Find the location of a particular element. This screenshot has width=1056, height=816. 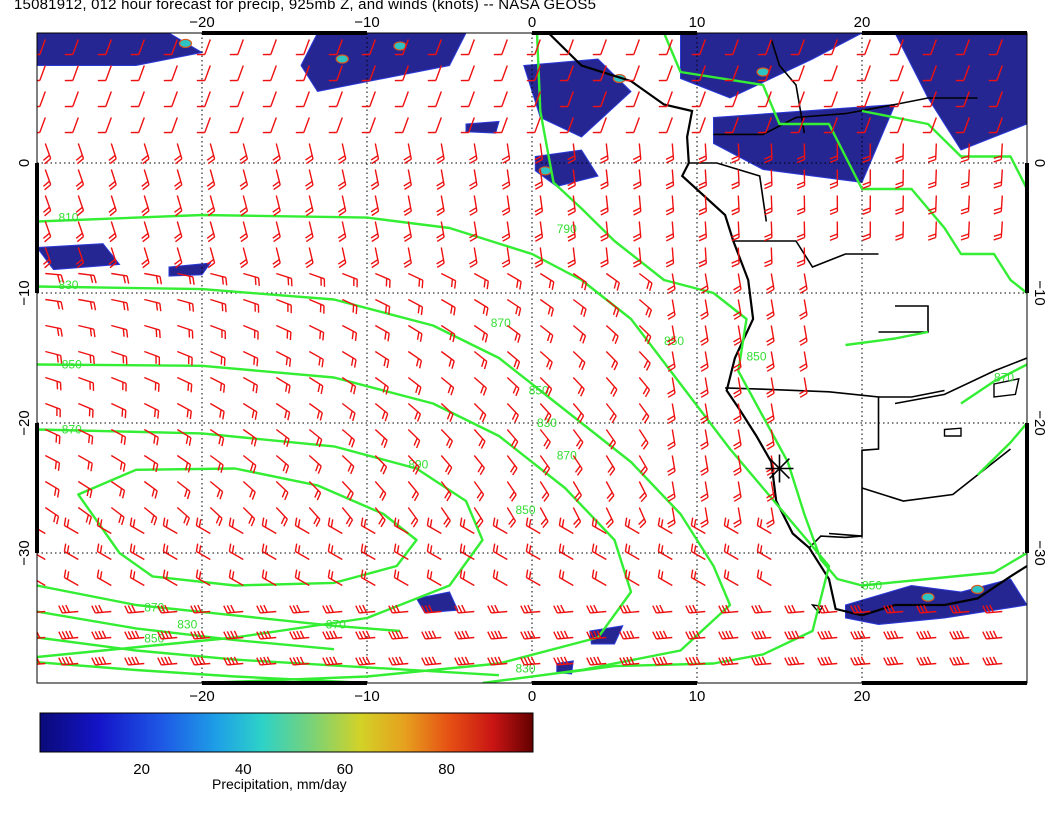

contour-label: 870 is located at coordinates (72, 429).